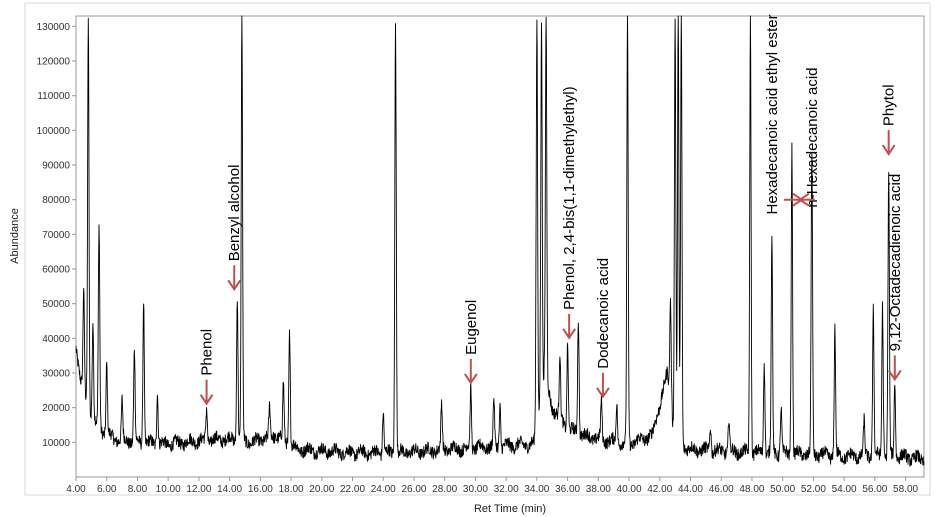 This screenshot has width=939, height=517. Describe the element at coordinates (444, 489) in the screenshot. I see `x-tick-label: 28.00` at that location.